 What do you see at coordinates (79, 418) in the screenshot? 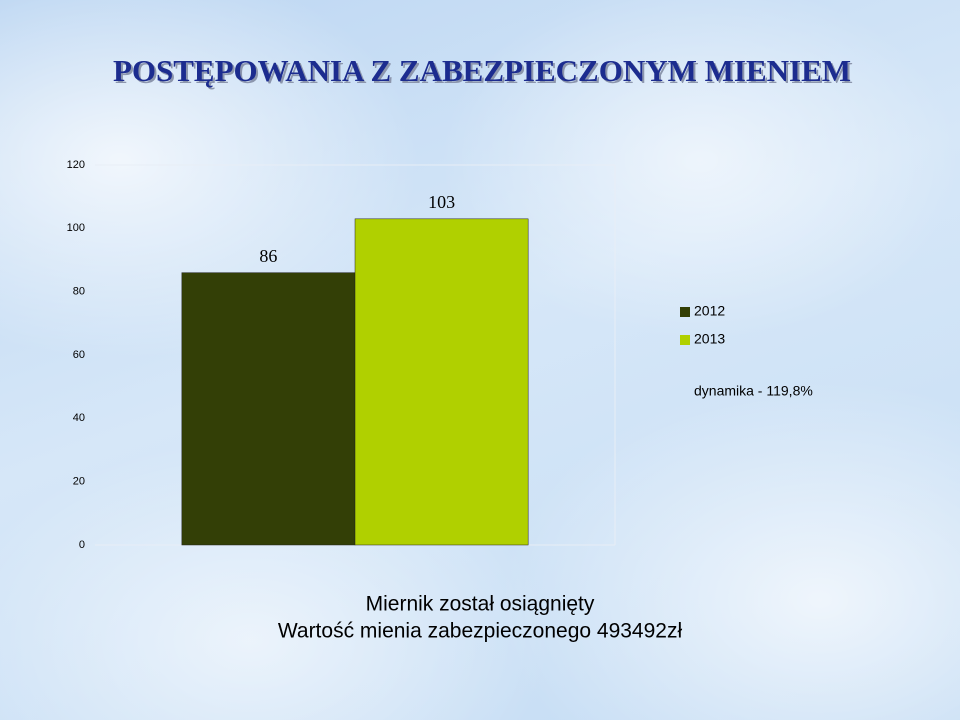
I see `y-tick-label: 40` at bounding box center [79, 418].